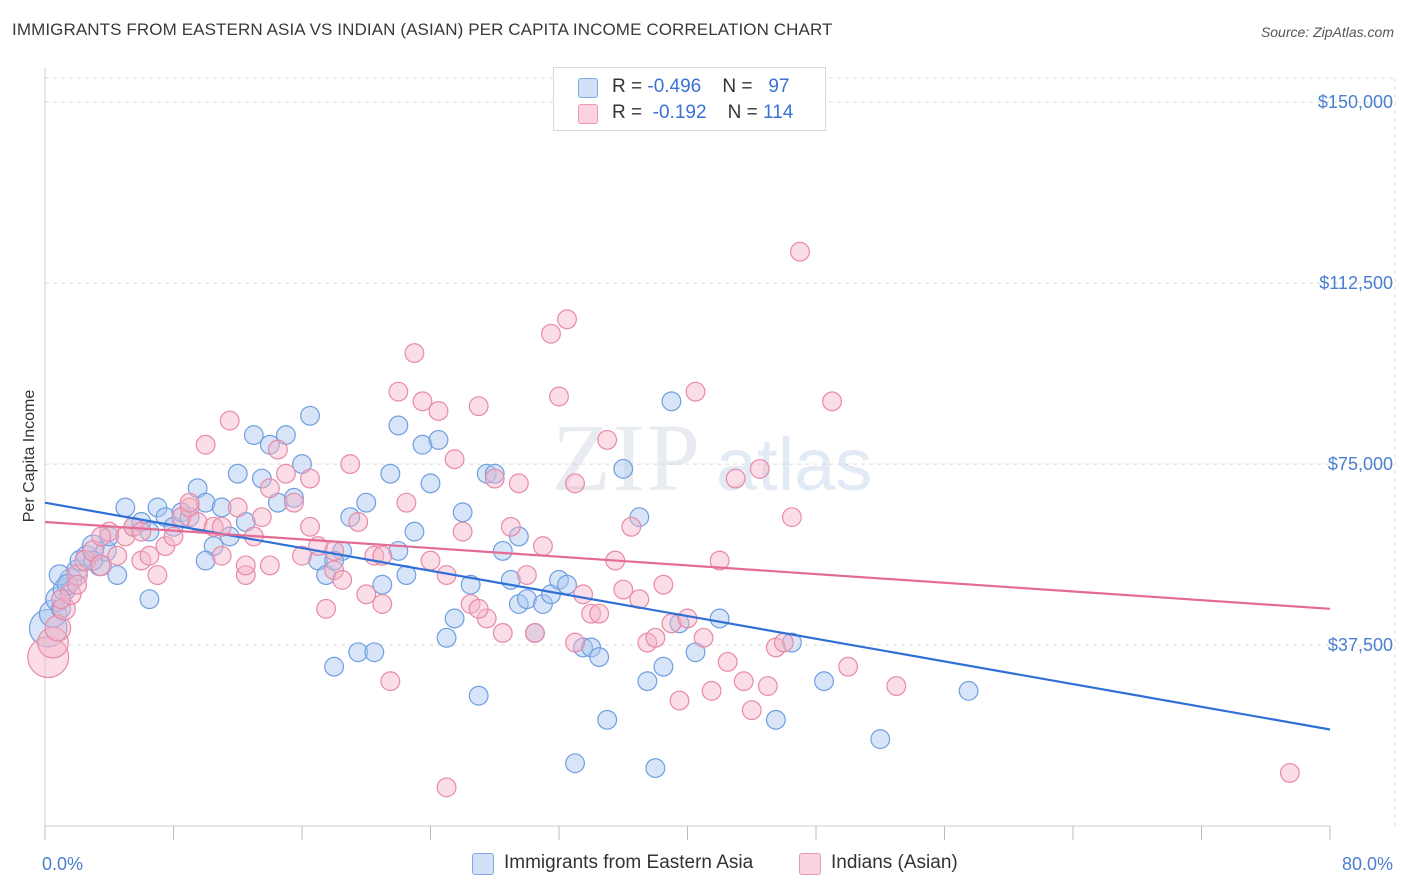 Image resolution: width=1406 pixels, height=892 pixels. I want to click on bottom-legend-label: Indians (Asian), so click(894, 862).